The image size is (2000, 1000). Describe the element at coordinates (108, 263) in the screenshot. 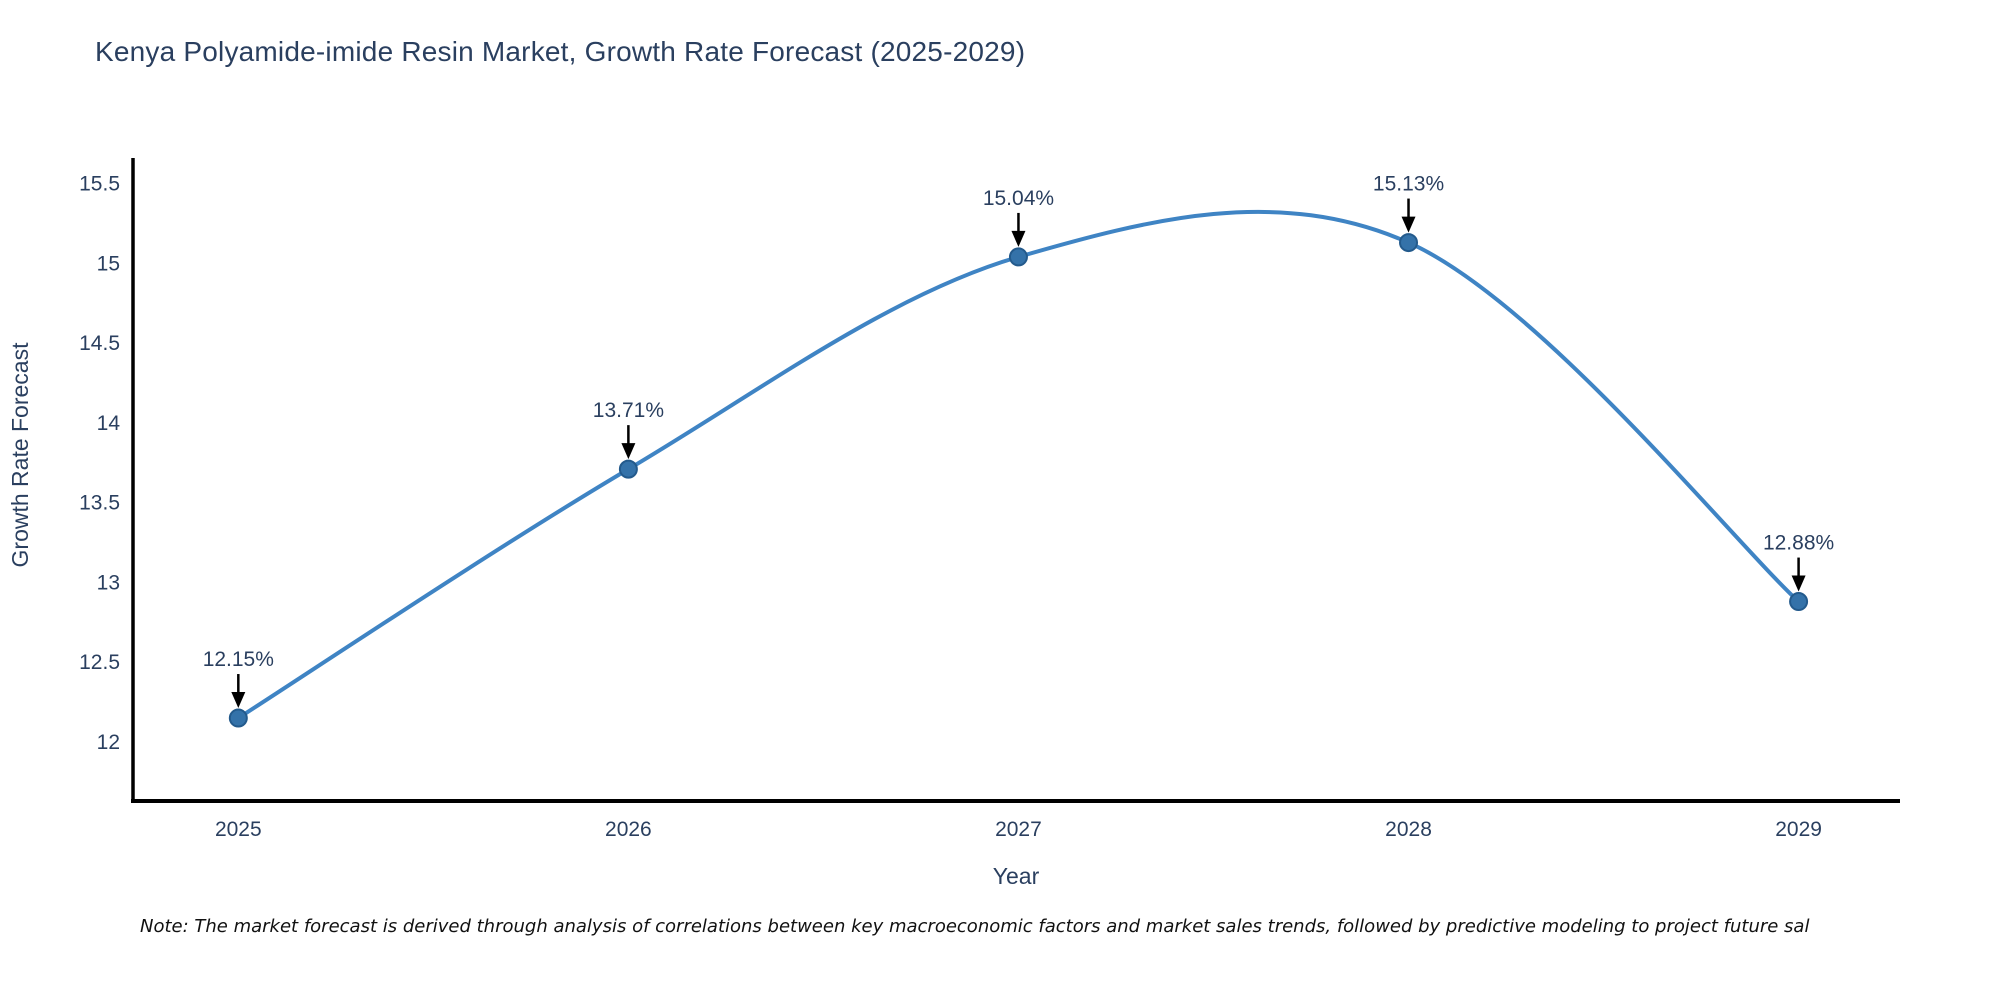

I see `y-tick-label: 15` at that location.